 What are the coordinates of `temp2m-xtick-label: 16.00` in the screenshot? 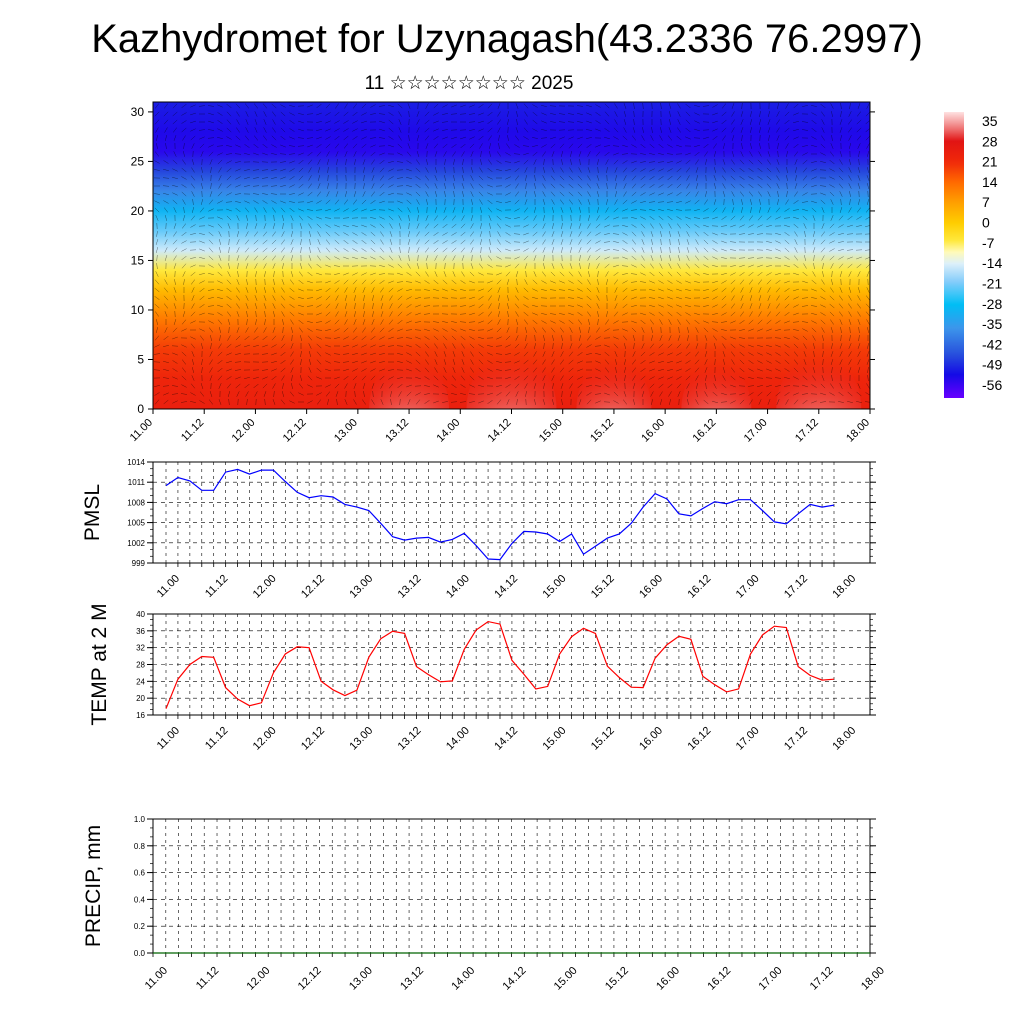 It's located at (651, 739).